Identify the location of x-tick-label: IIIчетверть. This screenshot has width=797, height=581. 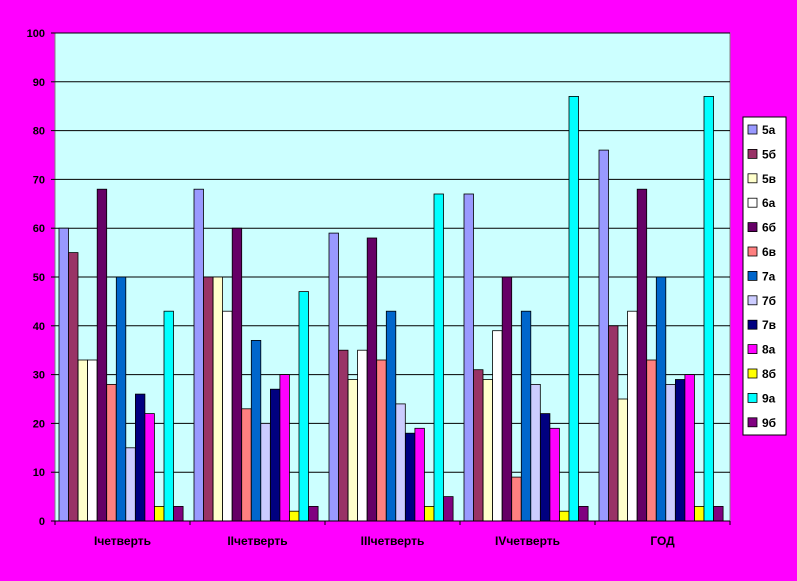
(393, 541).